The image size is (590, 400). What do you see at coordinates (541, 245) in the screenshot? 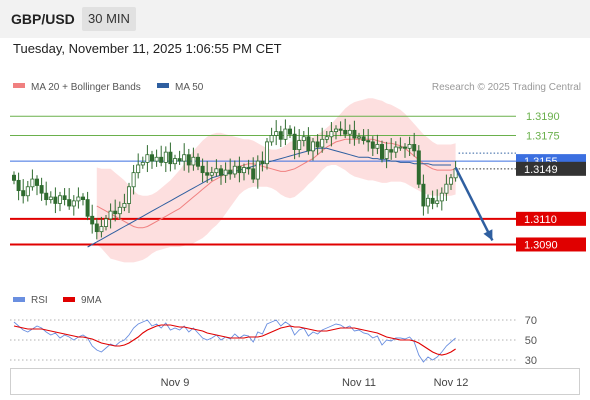
I see `level-label-1.3090: 1.3090` at bounding box center [541, 245].